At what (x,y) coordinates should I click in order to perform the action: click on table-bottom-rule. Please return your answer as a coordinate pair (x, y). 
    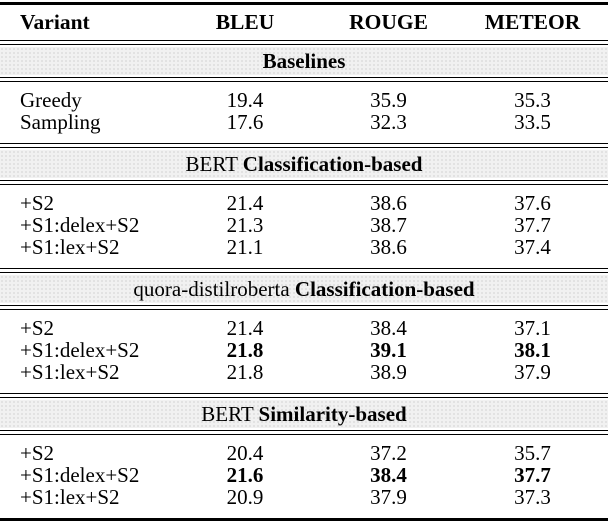
    Looking at the image, I should click on (304, 519).